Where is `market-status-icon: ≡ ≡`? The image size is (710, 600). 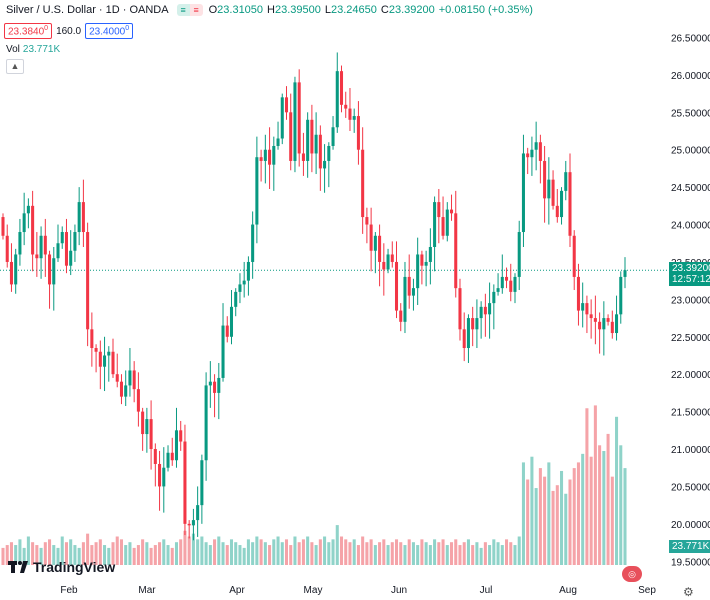 market-status-icon: ≡ ≡ is located at coordinates (189, 10).